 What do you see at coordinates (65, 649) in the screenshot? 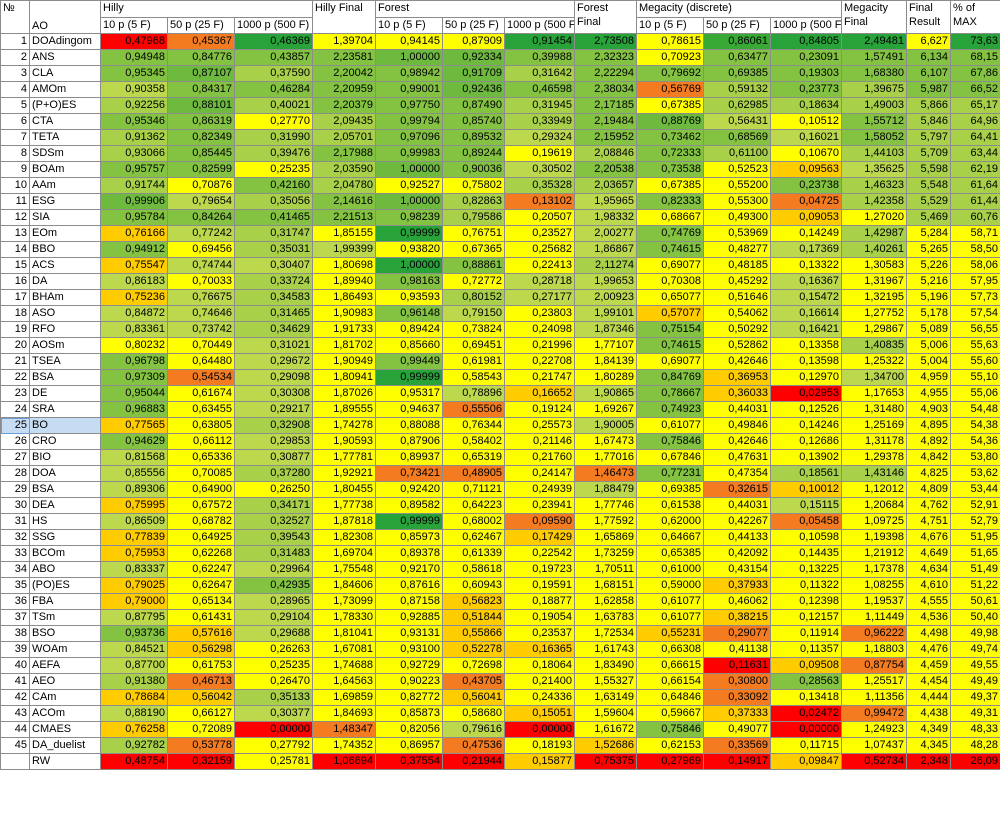
I see `algorithm-name-cell: WOAm` at bounding box center [65, 649].